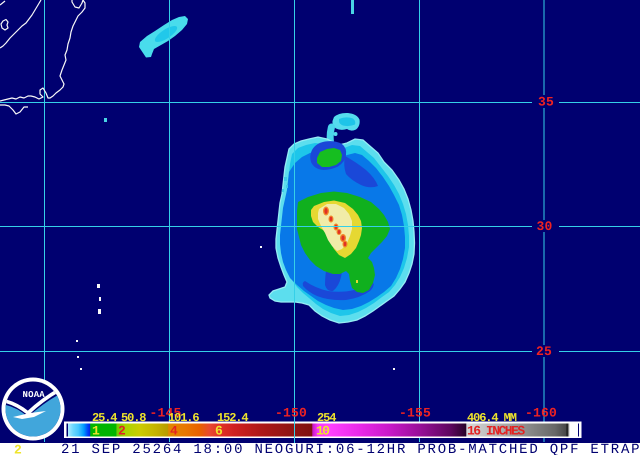  What do you see at coordinates (34, 395) in the screenshot?
I see `svg-text: NOAA` at bounding box center [34, 395].